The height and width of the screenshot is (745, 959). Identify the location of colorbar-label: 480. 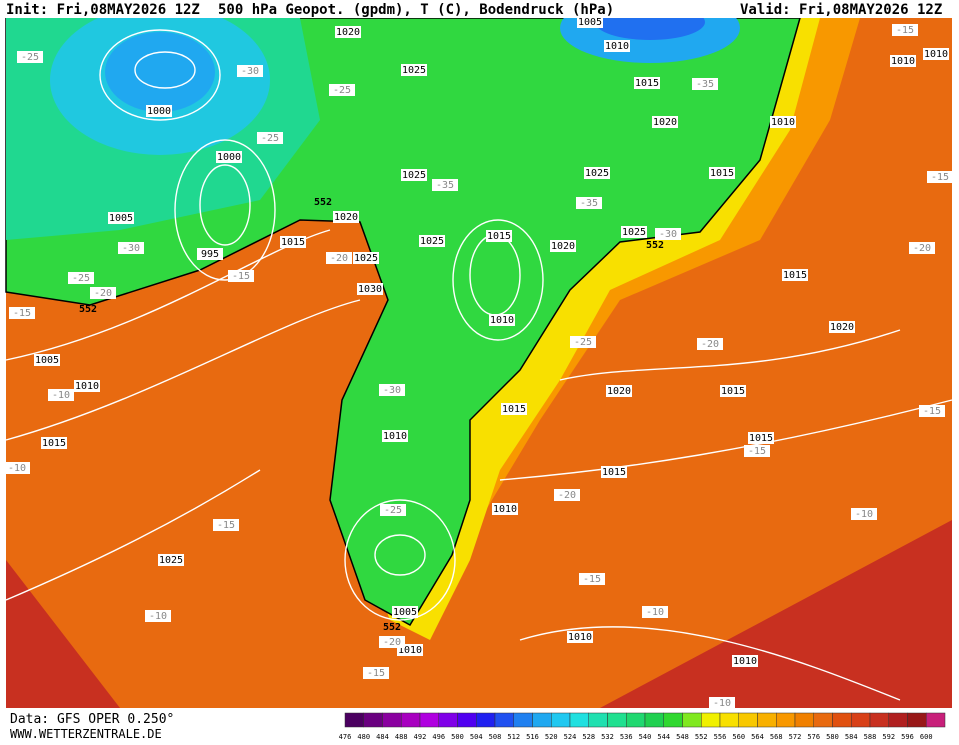
(363, 737).